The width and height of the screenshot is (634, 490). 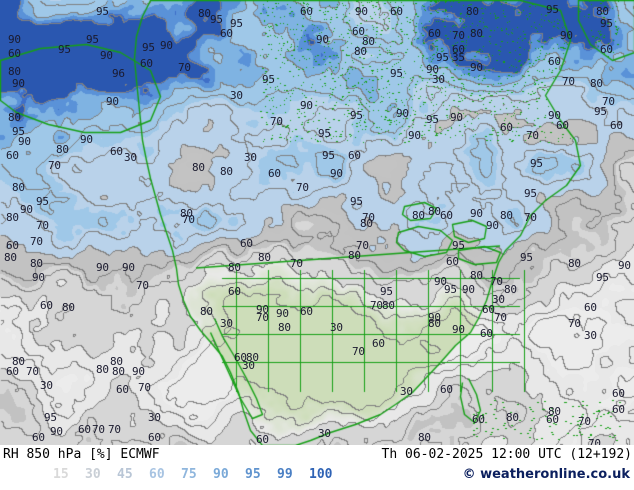 I want to click on scale-value-30: 30, so click(x=93, y=474).